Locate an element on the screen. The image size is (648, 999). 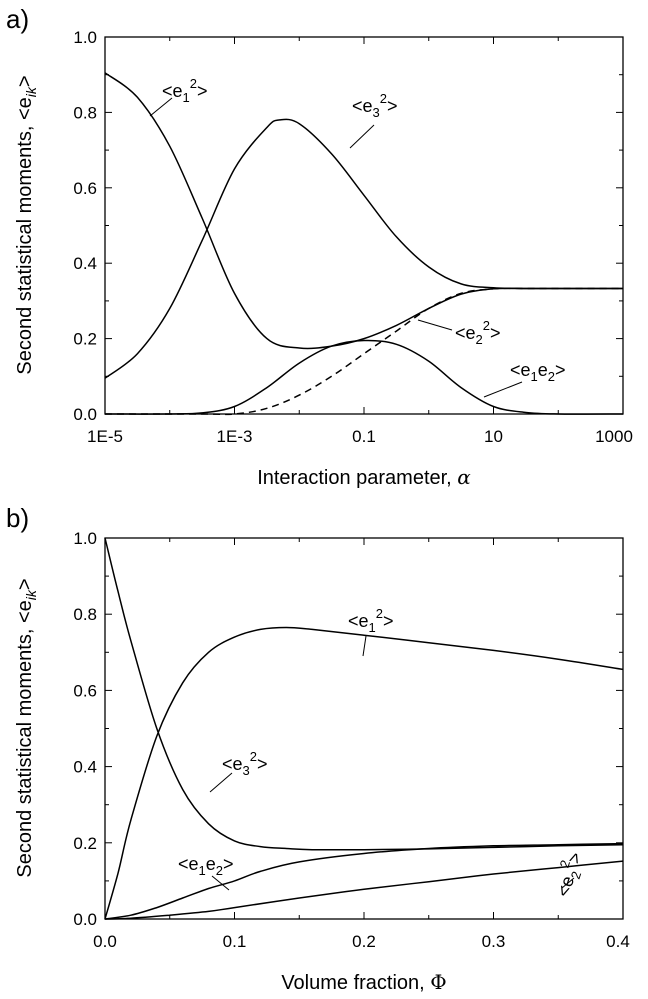
b-ytick-label: 0.2 is located at coordinates (85, 843).